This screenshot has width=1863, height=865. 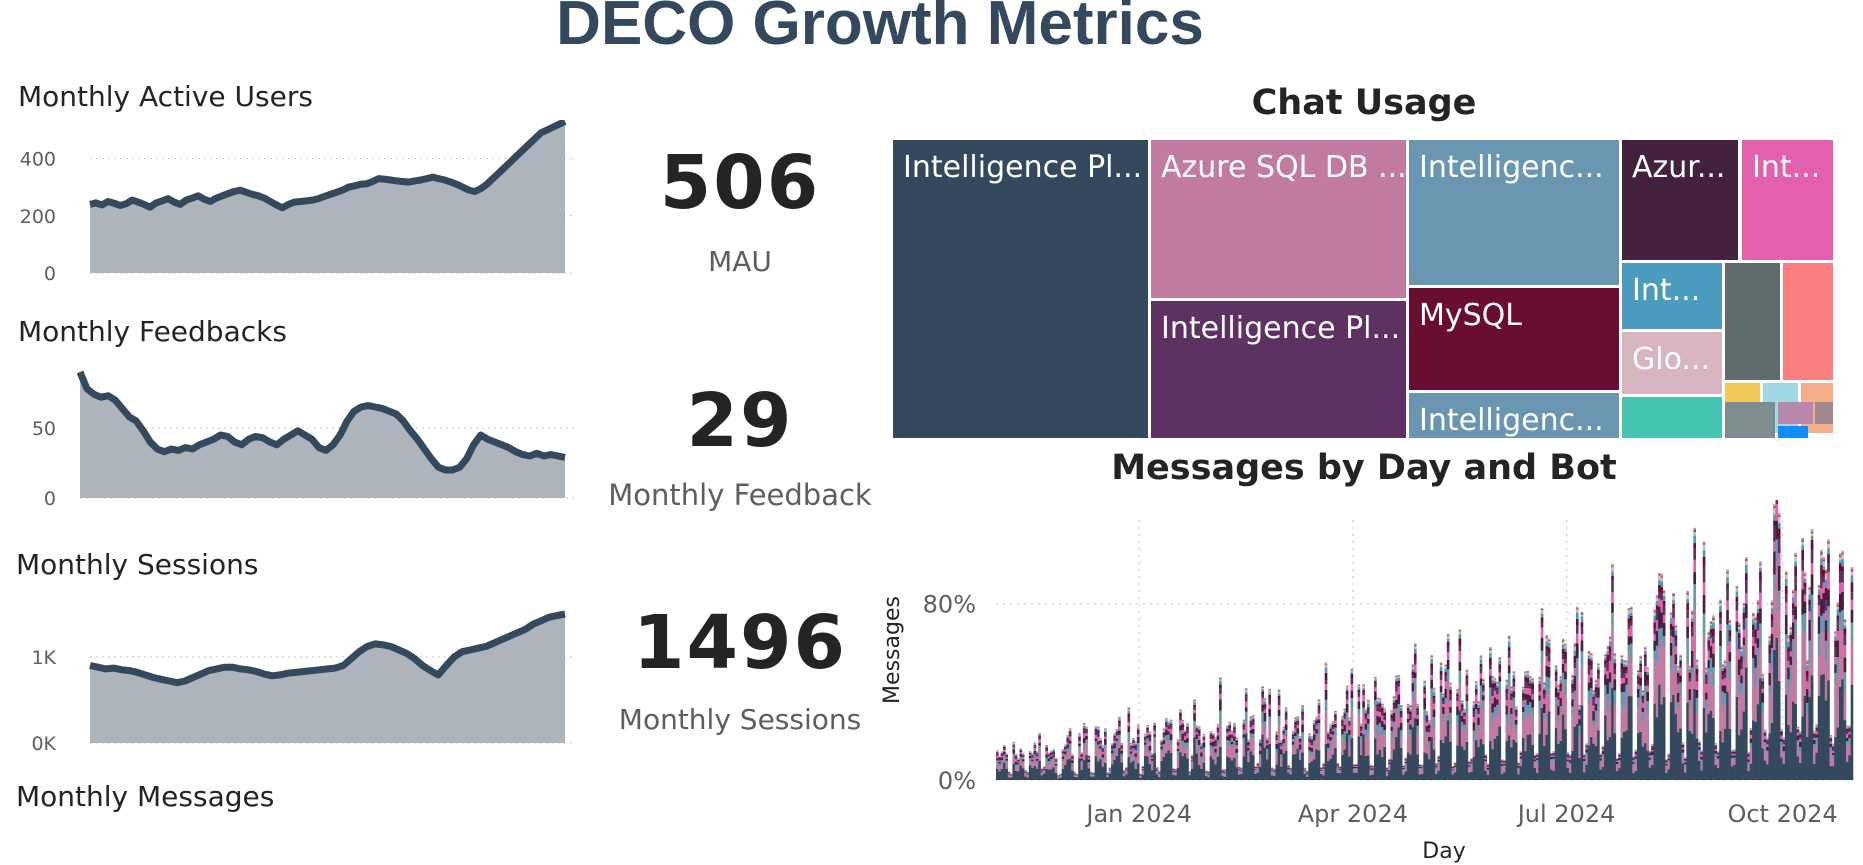 What do you see at coordinates (152, 331) in the screenshot?
I see `feedback-title: Monthly Feedbacks` at bounding box center [152, 331].